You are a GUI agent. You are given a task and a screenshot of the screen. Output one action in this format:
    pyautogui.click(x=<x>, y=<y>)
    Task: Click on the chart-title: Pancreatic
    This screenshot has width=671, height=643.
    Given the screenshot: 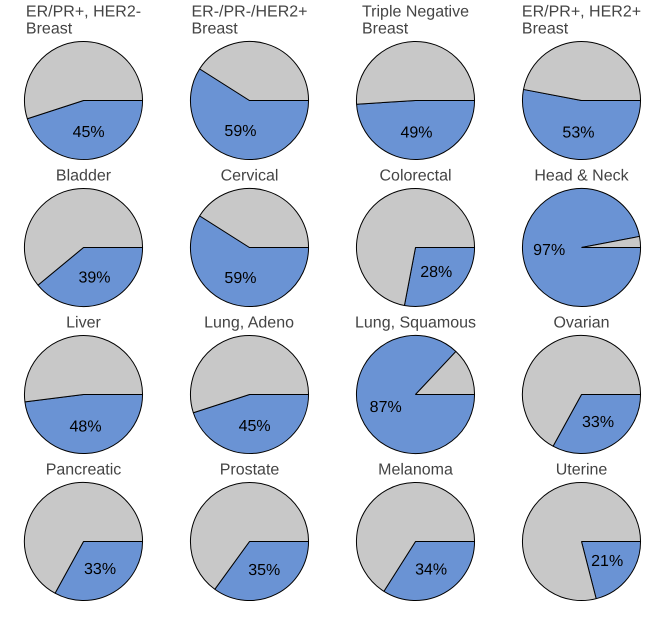 What is the action you would take?
    pyautogui.click(x=84, y=470)
    